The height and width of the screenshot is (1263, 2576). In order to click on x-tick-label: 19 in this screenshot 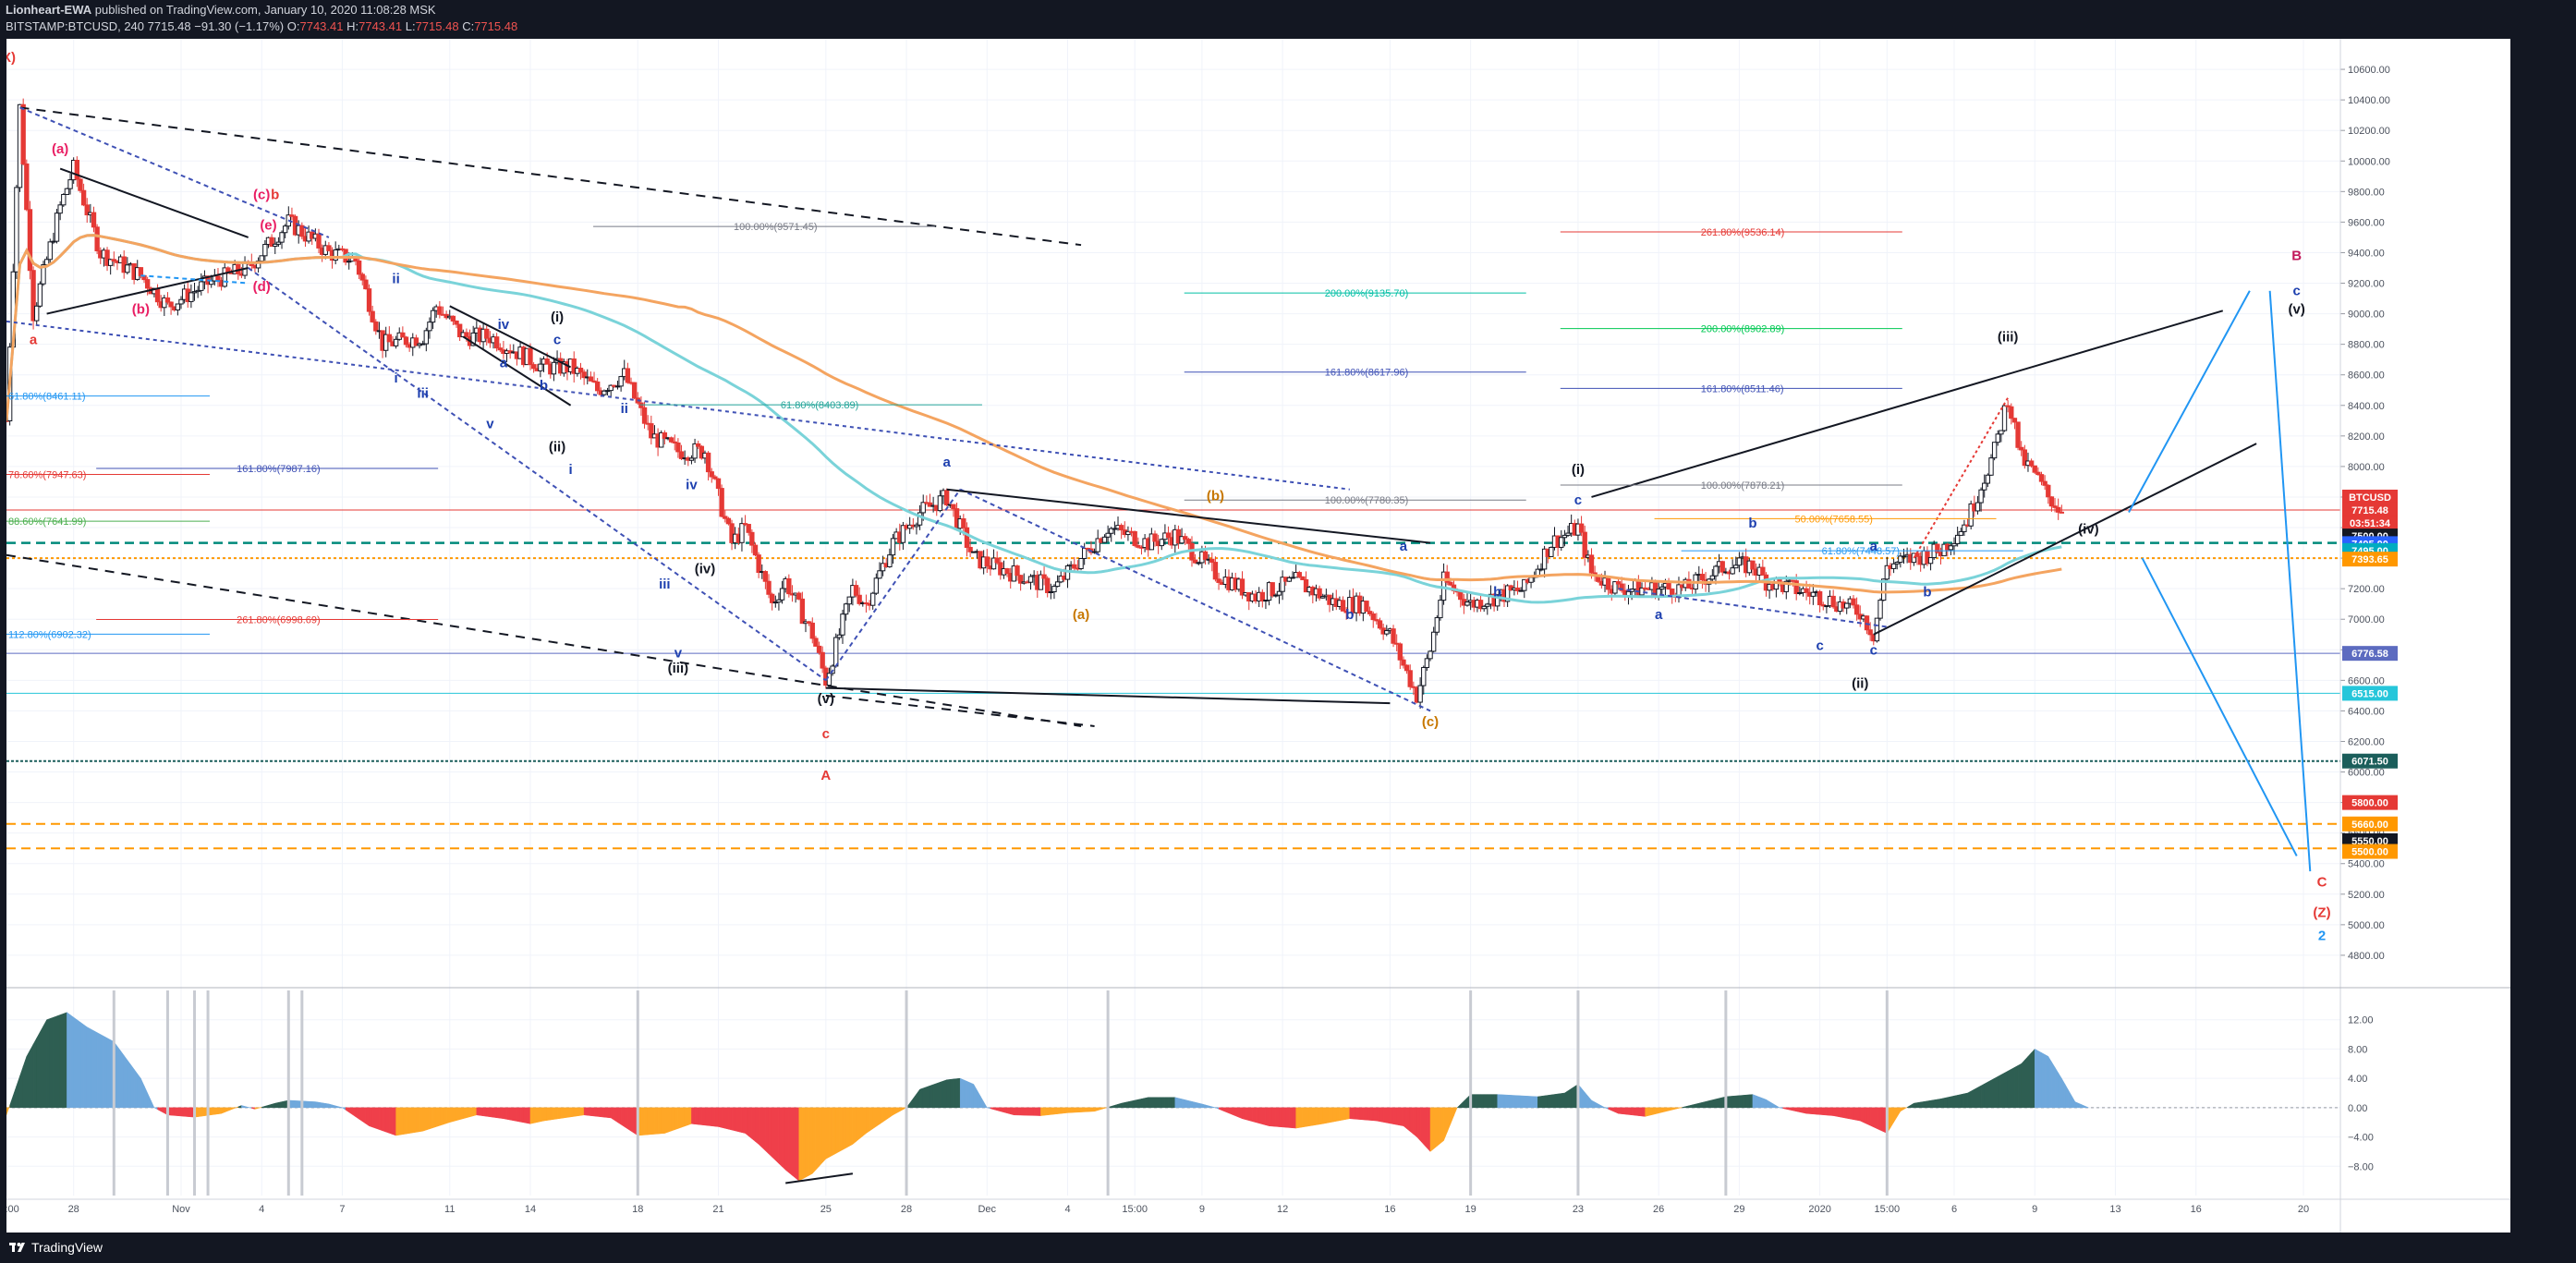, I will do `click(1470, 1209)`.